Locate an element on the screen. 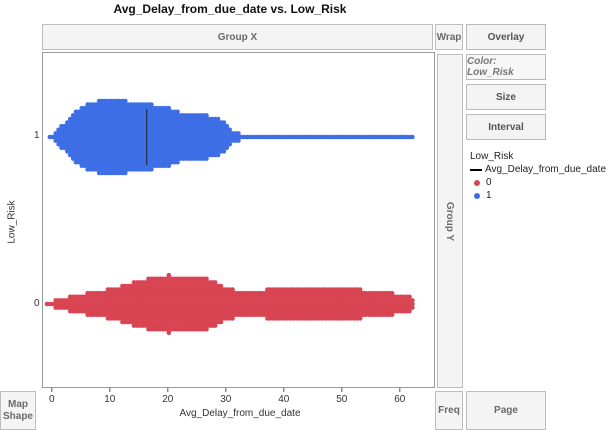  x-tick-label: 50 is located at coordinates (342, 399).